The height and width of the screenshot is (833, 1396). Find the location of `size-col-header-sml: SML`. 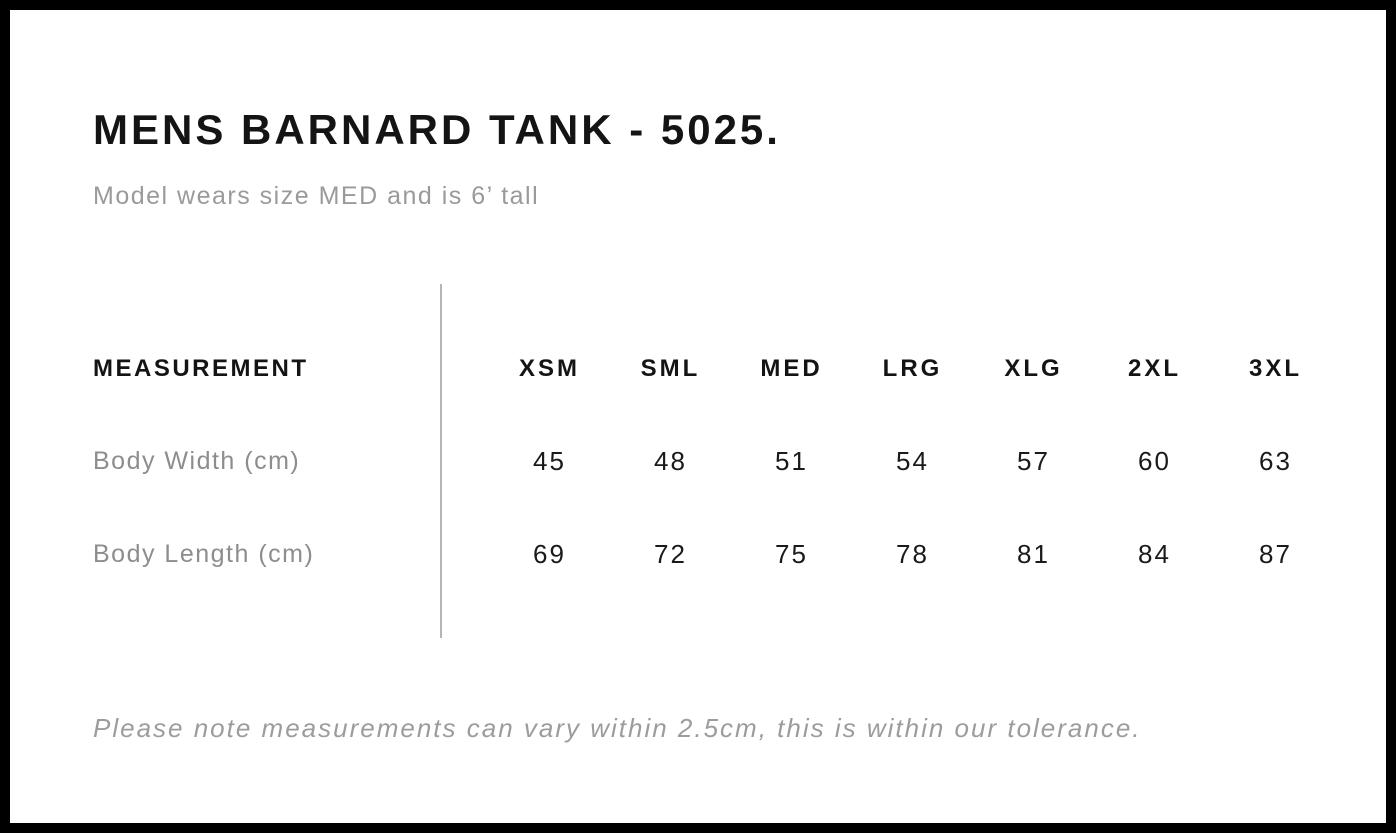

size-col-header-sml: SML is located at coordinates (670, 368).